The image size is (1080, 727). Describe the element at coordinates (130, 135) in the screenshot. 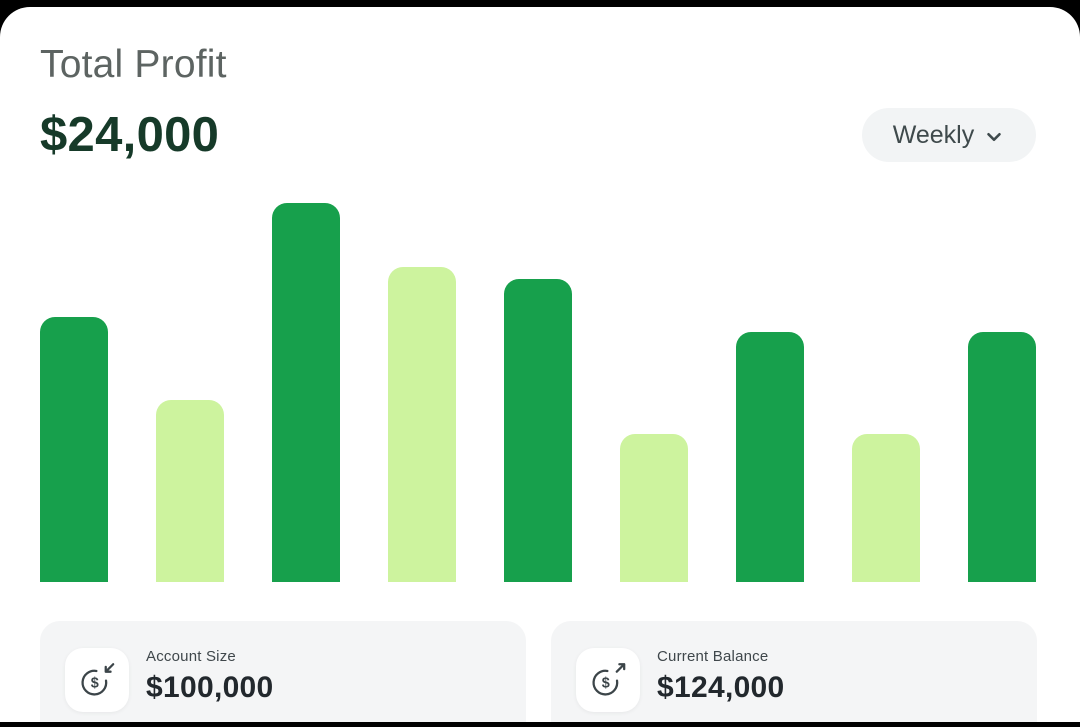

I see `total-profit-value: $24,000` at that location.